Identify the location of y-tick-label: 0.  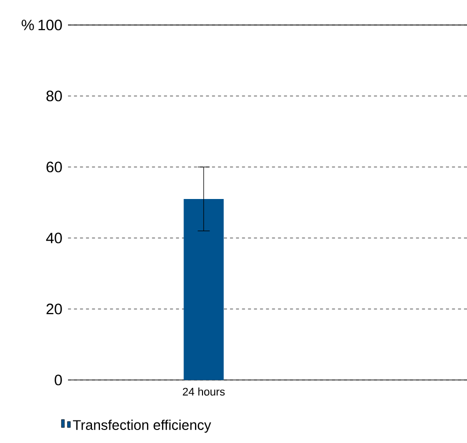
(58, 380).